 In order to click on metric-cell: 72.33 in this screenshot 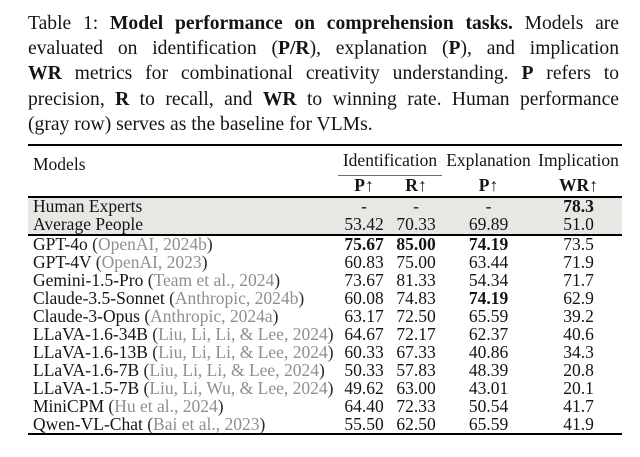, I will do `click(416, 405)`.